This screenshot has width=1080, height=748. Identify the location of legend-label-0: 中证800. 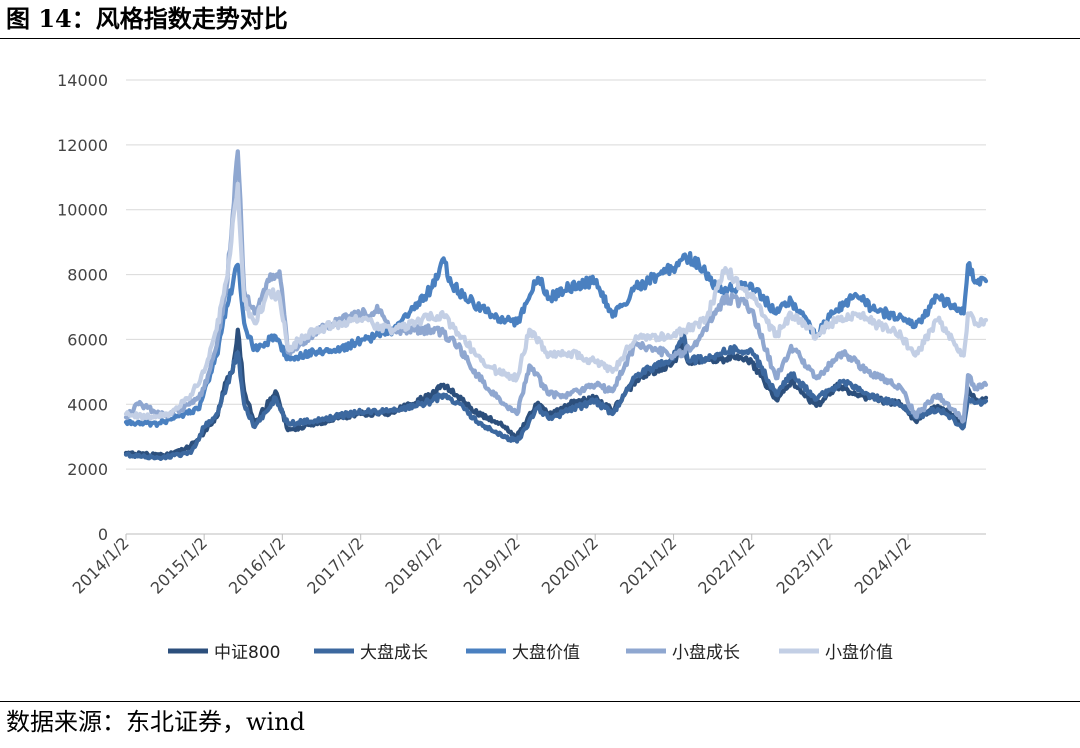
(247, 653).